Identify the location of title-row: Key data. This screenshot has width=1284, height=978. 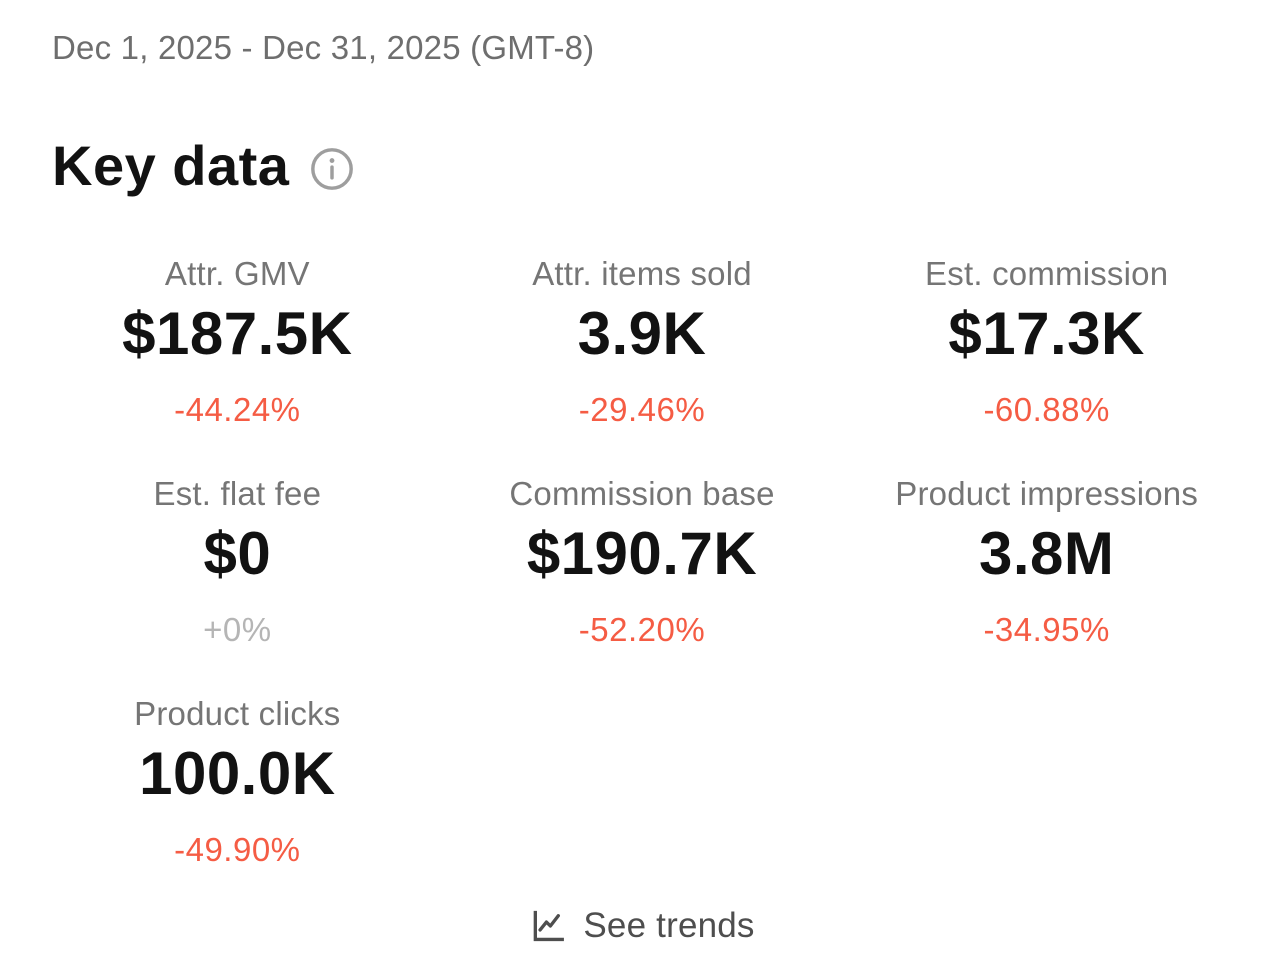
(668, 166).